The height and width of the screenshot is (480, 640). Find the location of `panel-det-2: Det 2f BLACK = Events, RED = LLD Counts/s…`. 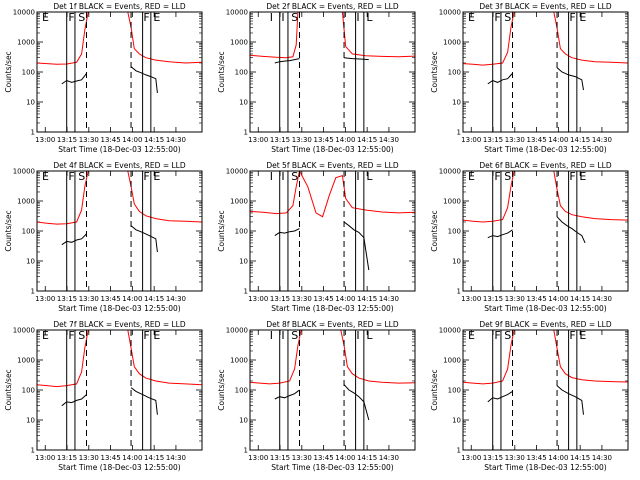

panel-det-2: Det 2f BLACK = Events, RED = LLD Counts/s… is located at coordinates (316, 78).